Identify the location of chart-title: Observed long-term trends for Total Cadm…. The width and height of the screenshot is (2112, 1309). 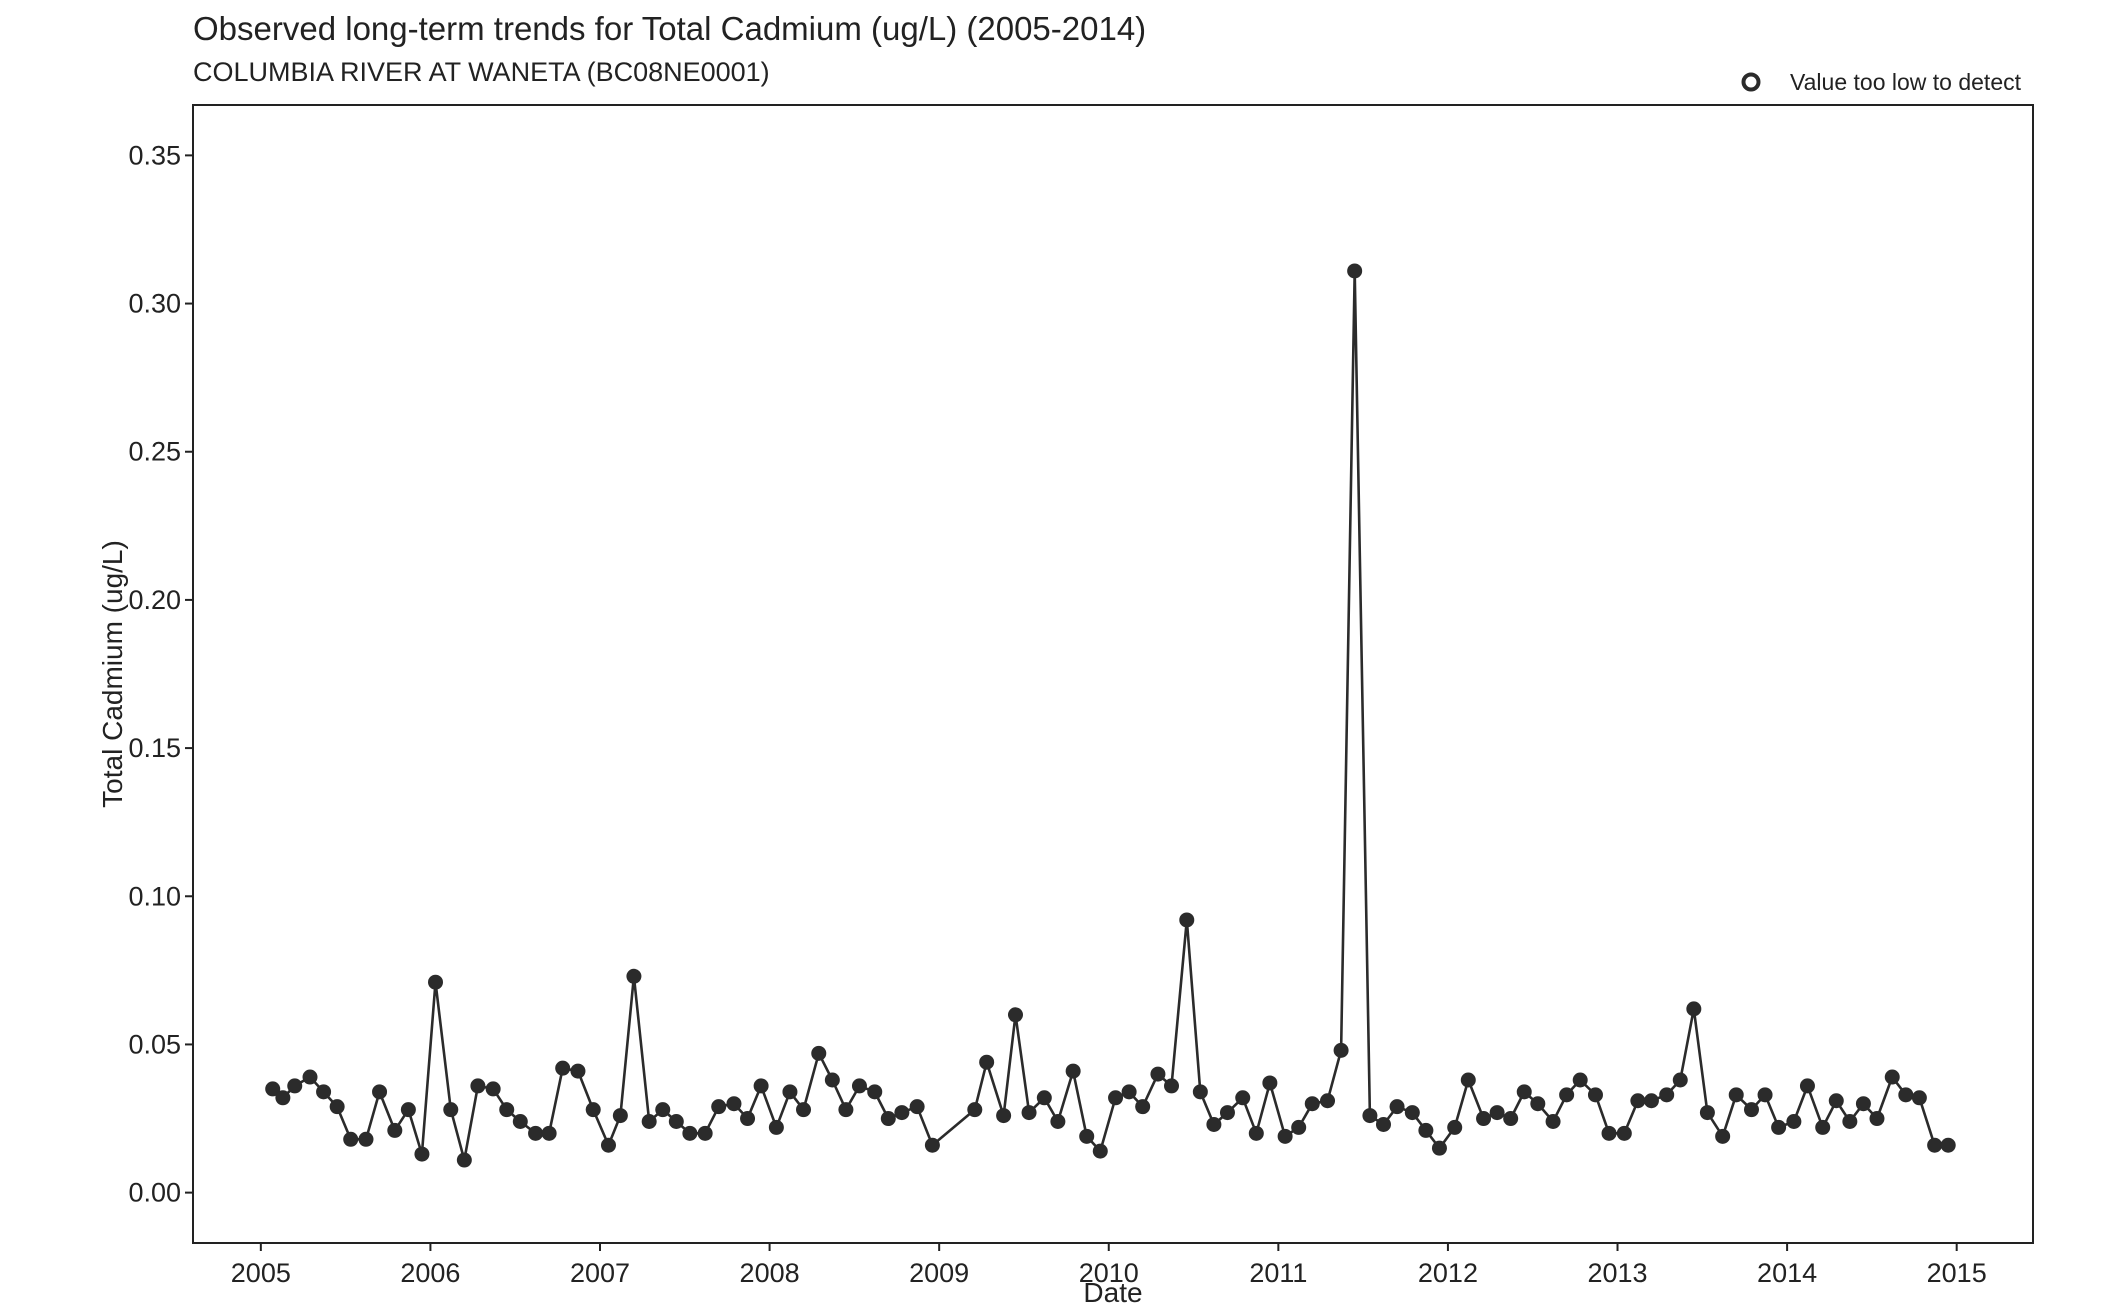
(669, 28).